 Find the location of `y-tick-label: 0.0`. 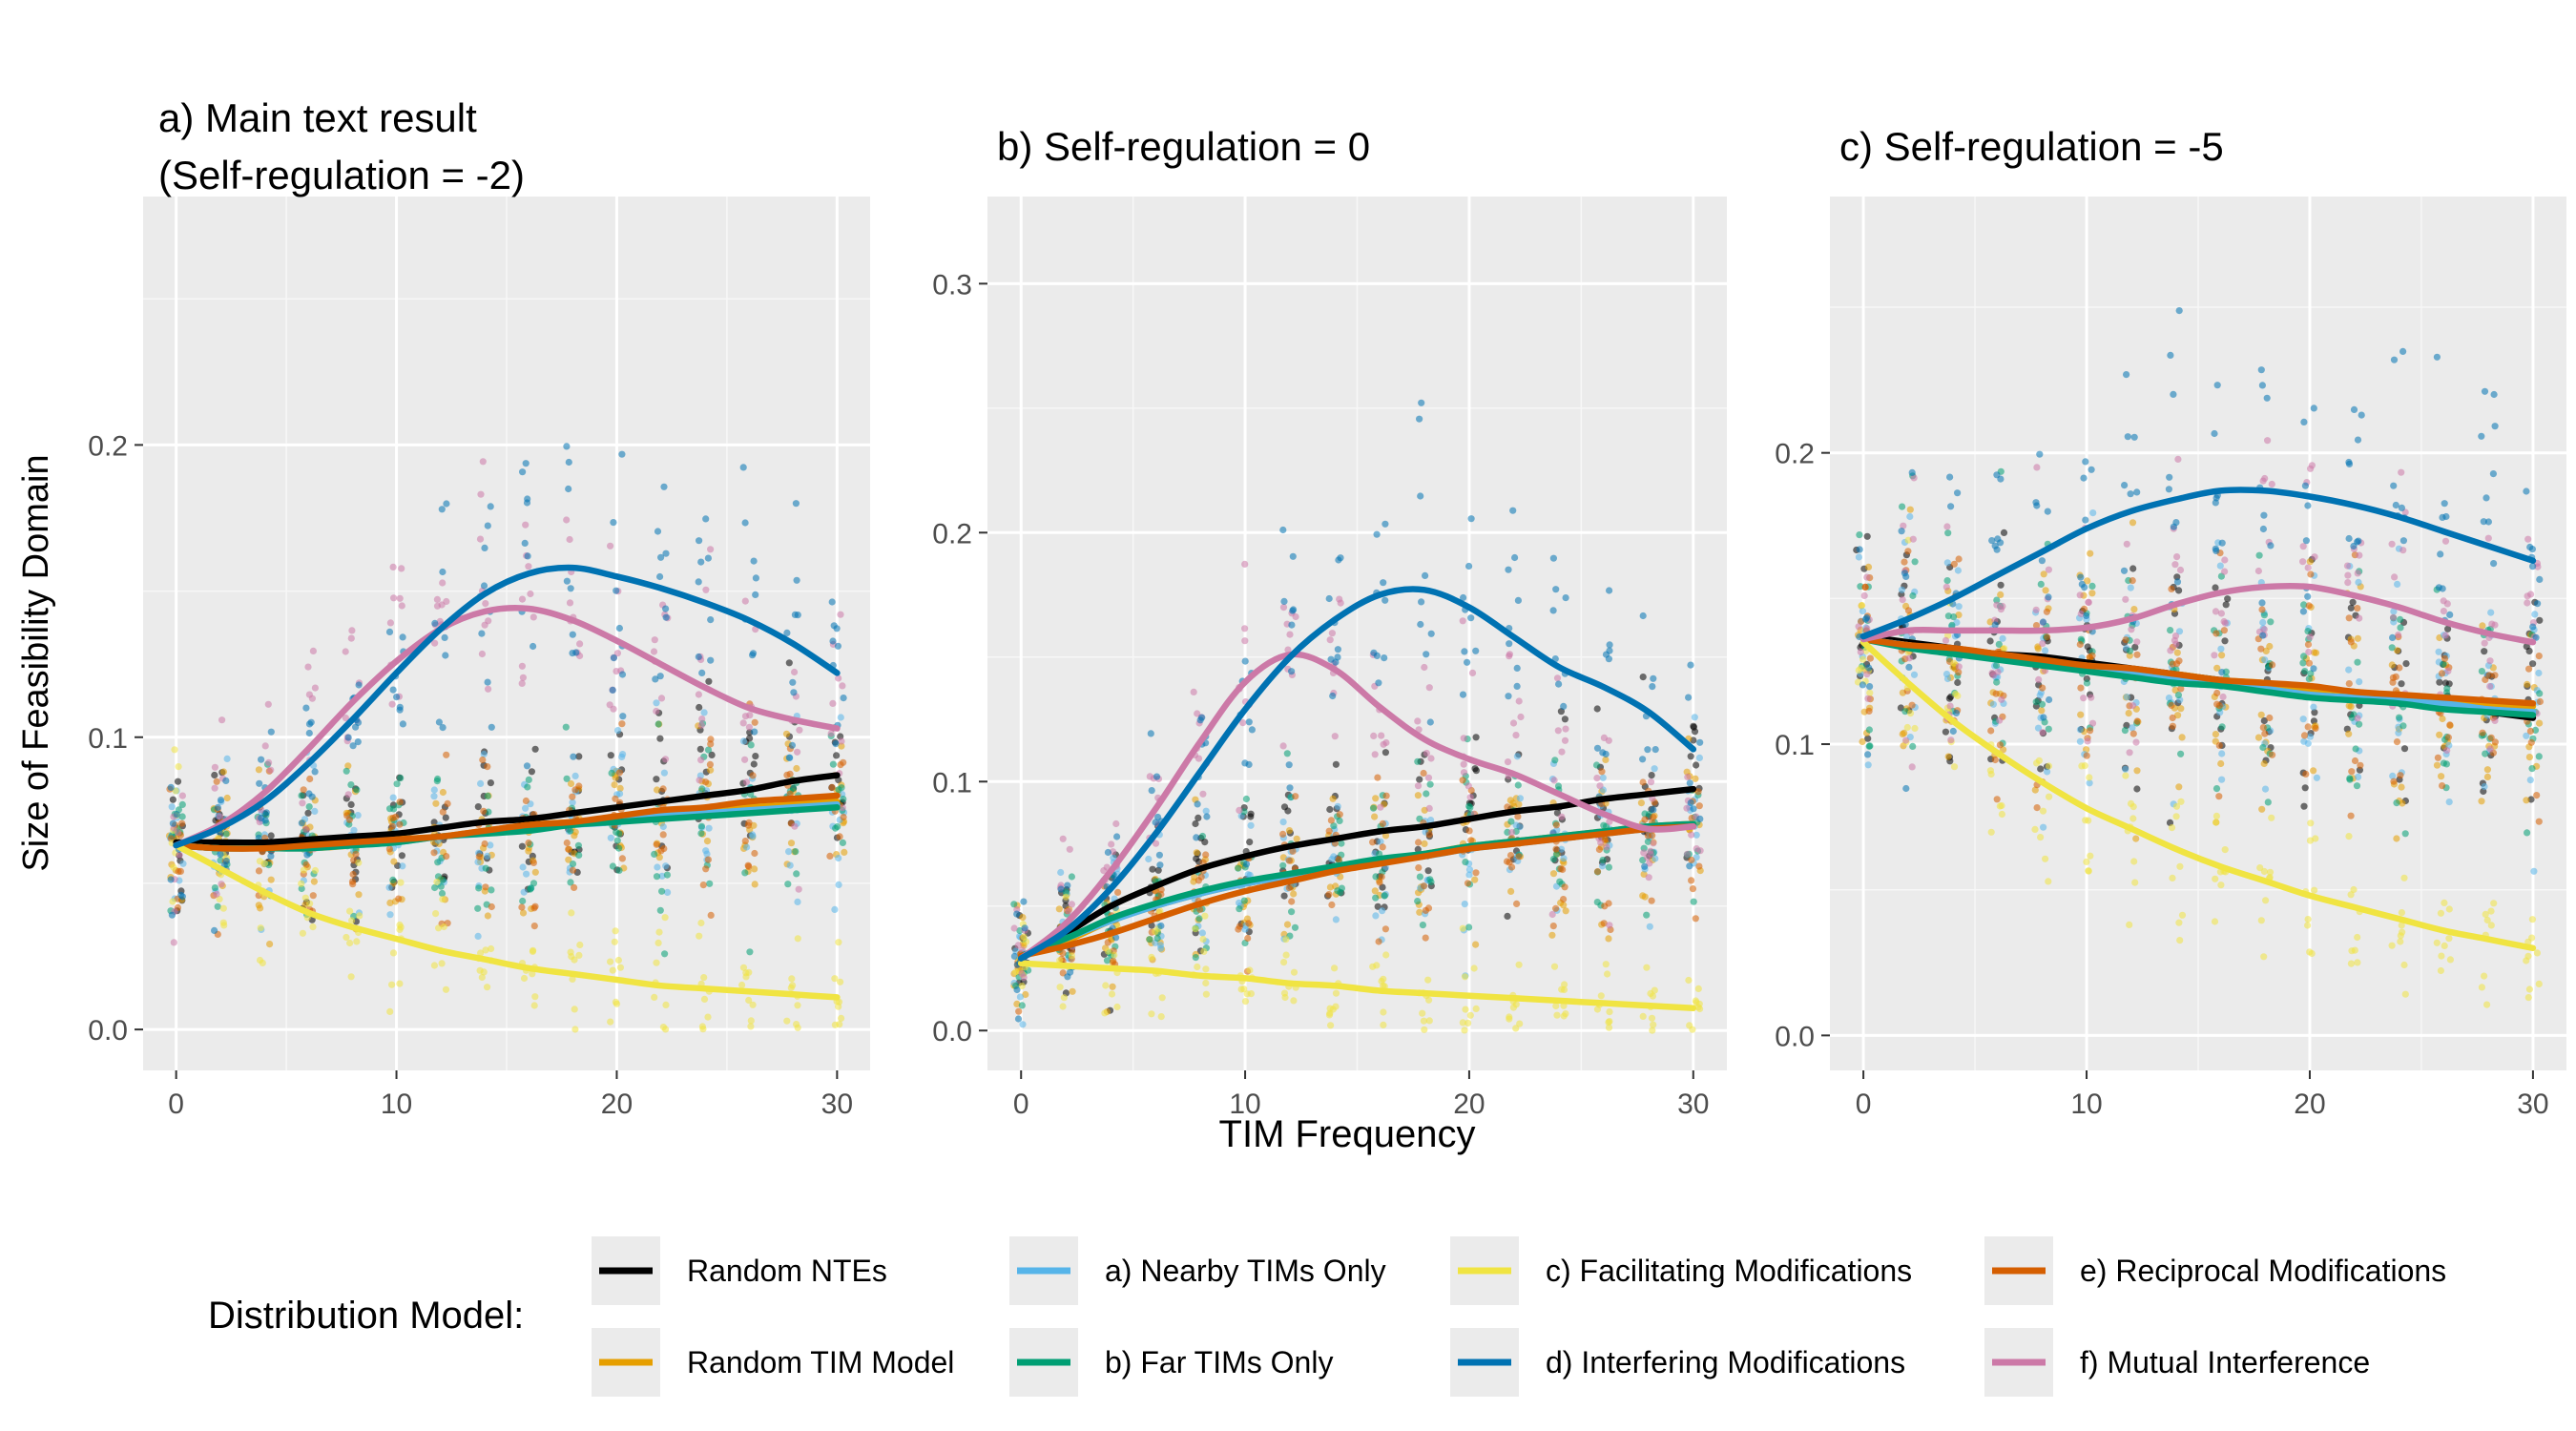

y-tick-label: 0.0 is located at coordinates (952, 1032).